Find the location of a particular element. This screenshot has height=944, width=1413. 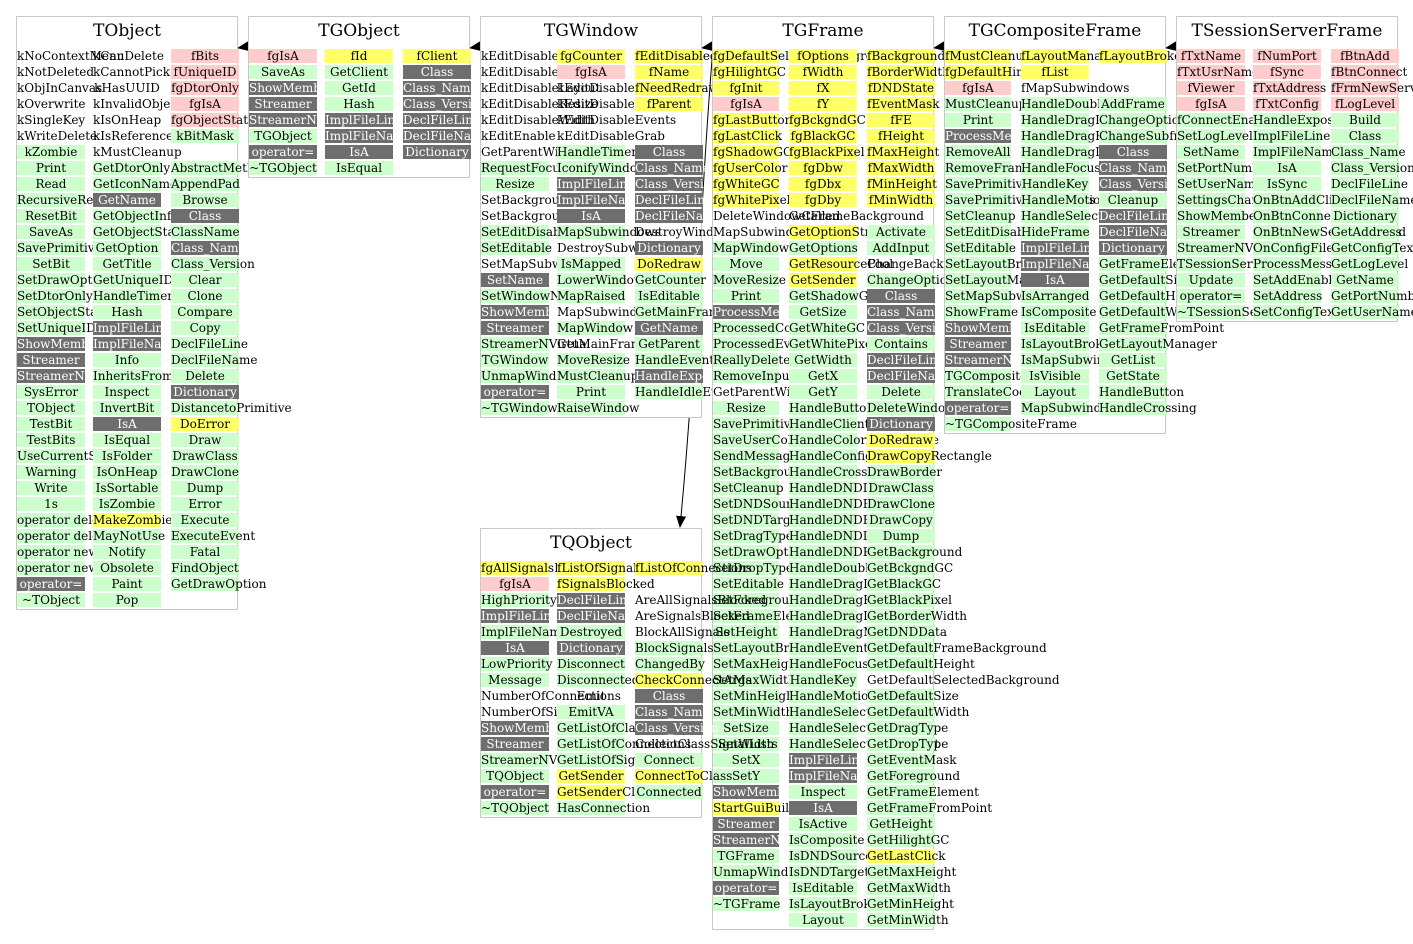

member-label: fUniqueID is located at coordinates (205, 72).